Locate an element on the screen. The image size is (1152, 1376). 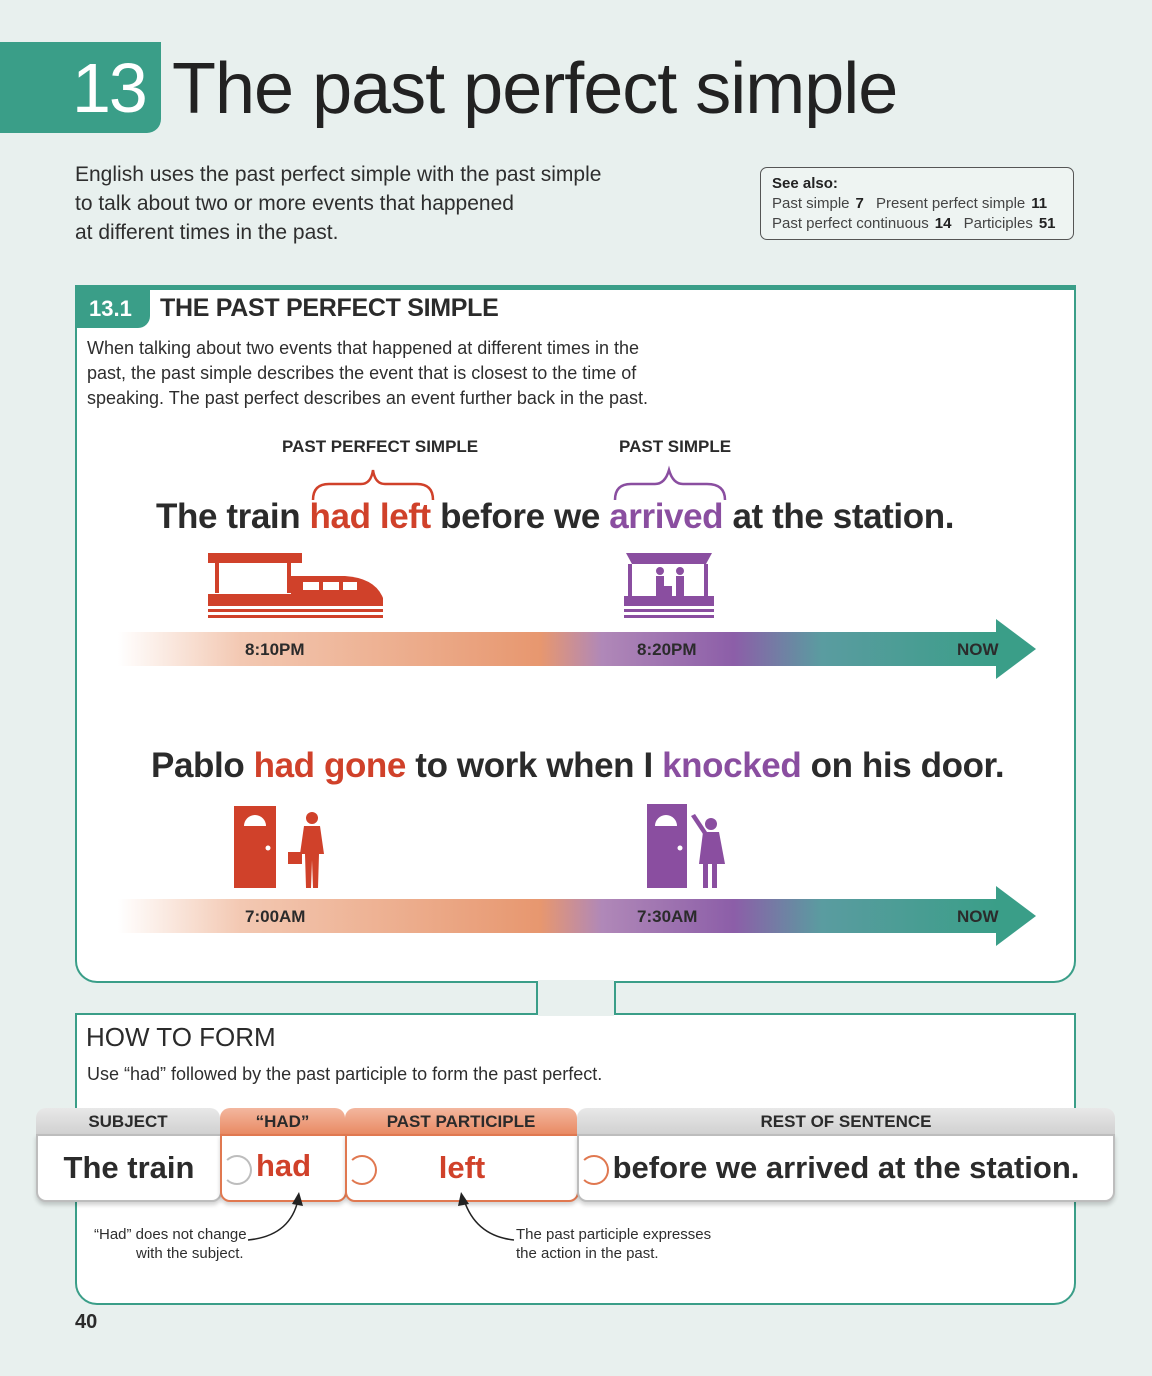
piece-header-rest: REST OF SENTENCE is located at coordinates (846, 1122).